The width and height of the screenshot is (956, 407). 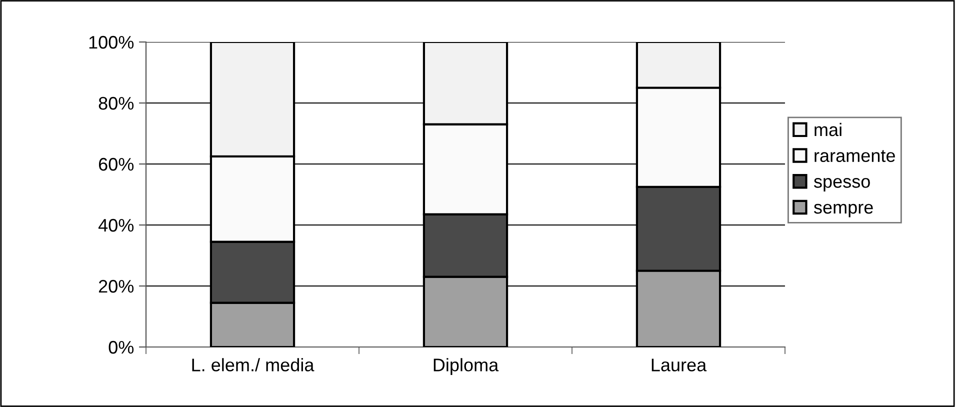 I want to click on legend-label: raramente, so click(x=854, y=156).